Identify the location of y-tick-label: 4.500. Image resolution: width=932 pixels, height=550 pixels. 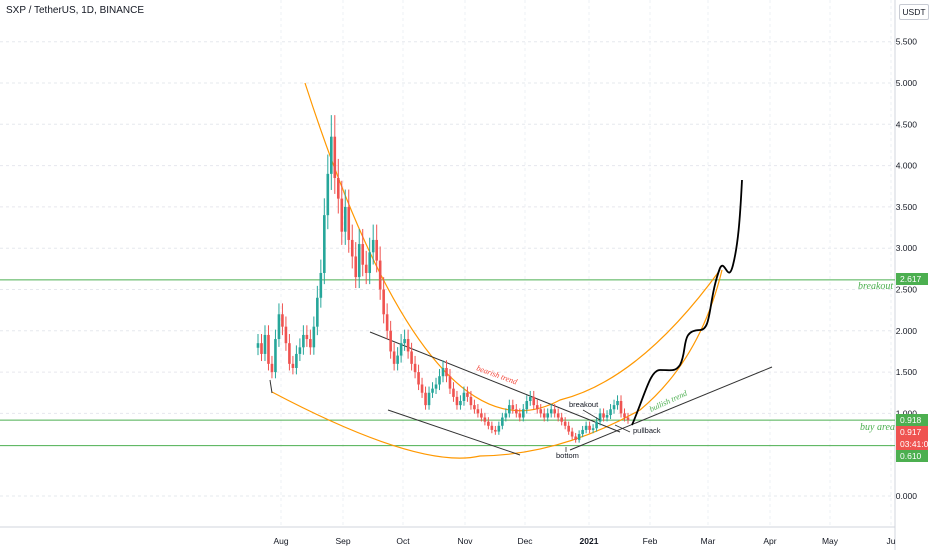
(907, 124).